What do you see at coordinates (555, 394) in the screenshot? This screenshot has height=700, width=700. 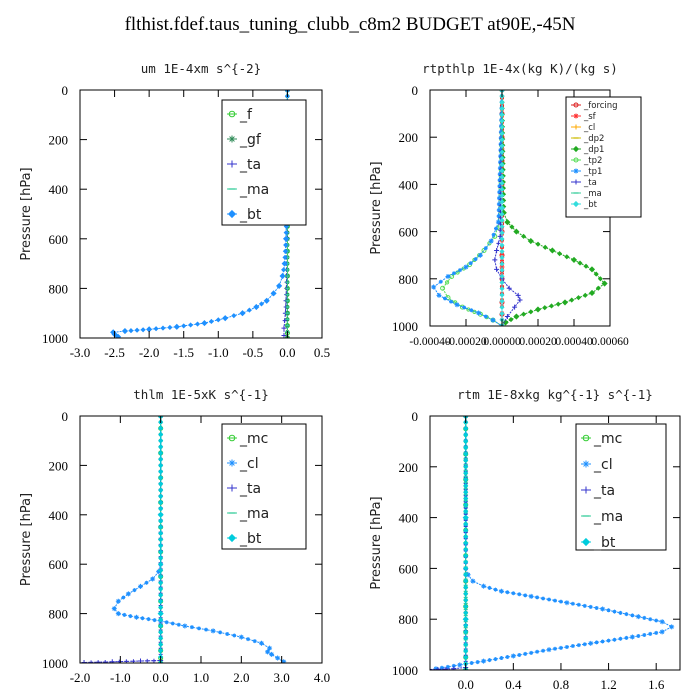 I see `panel-title: rtm 1E-8xkg kg^{-1} s^{-1}` at bounding box center [555, 394].